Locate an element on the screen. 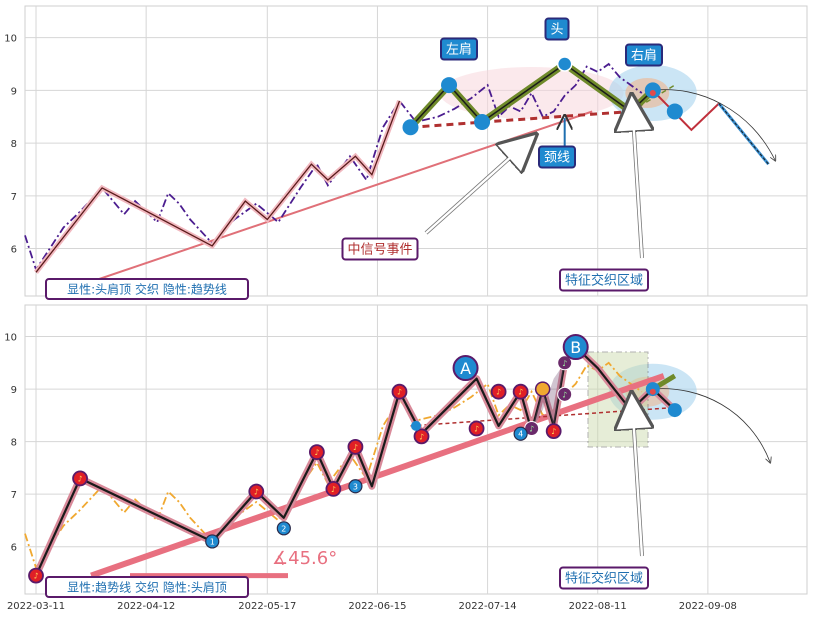 The height and width of the screenshot is (621, 813). xtick-label: 2022-03-11 is located at coordinates (36, 606).